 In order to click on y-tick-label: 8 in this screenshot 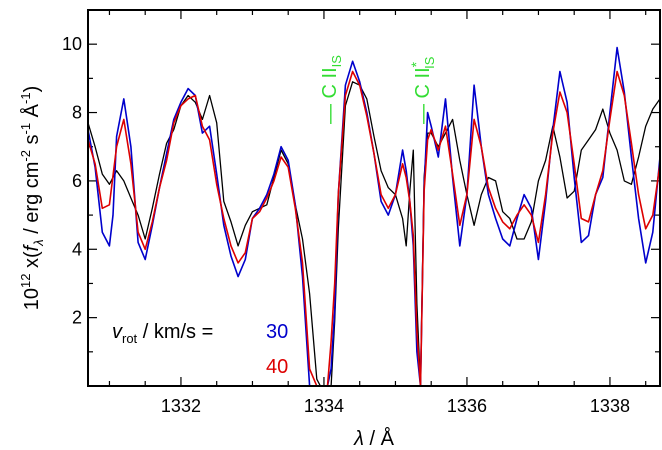, I will do `click(77, 113)`.